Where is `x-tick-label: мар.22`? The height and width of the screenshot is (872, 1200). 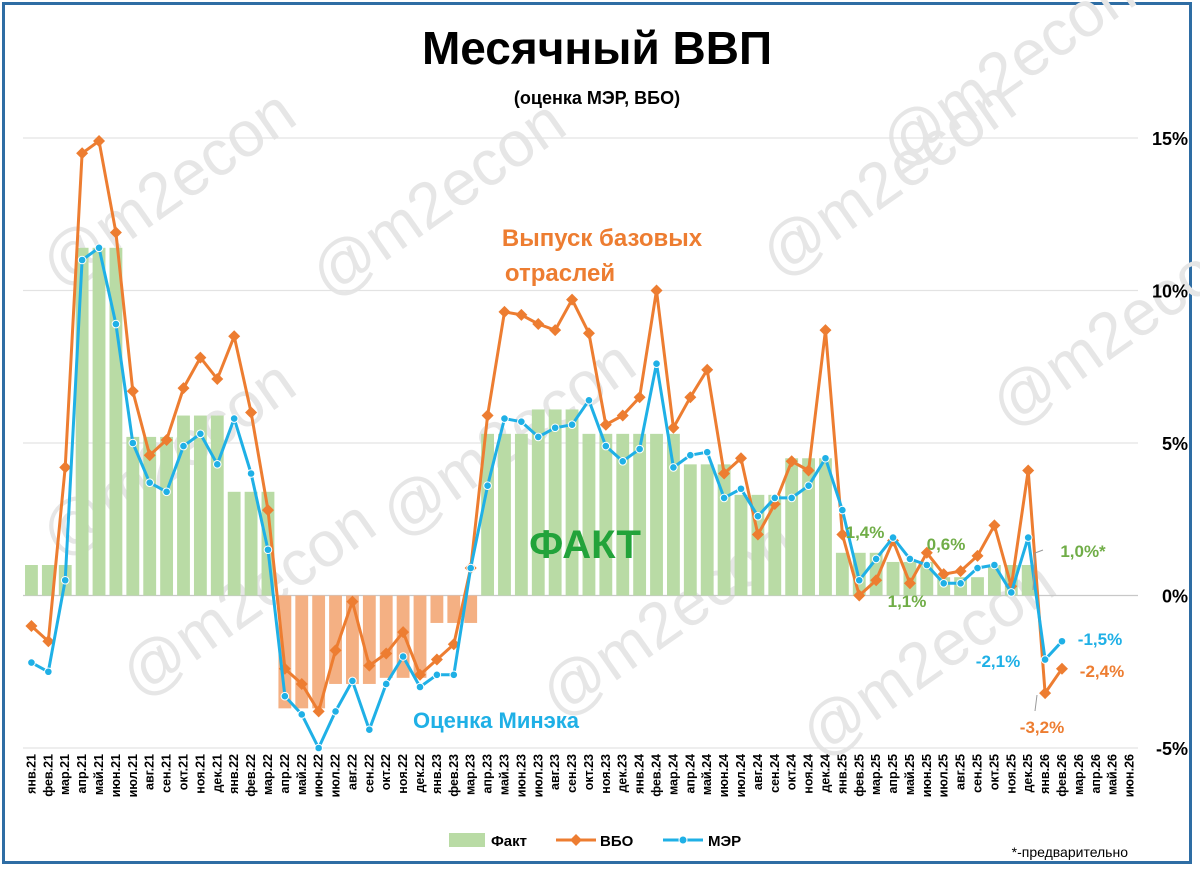 x-tick-label: мар.22 is located at coordinates (268, 774).